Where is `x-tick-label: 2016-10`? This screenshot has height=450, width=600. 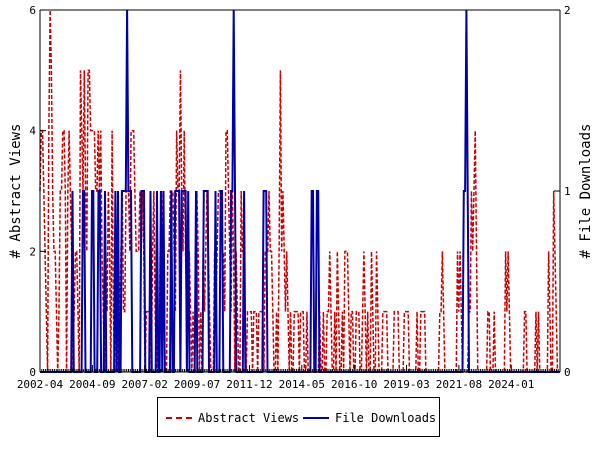 x-tick-label: 2016-10 is located at coordinates (354, 384).